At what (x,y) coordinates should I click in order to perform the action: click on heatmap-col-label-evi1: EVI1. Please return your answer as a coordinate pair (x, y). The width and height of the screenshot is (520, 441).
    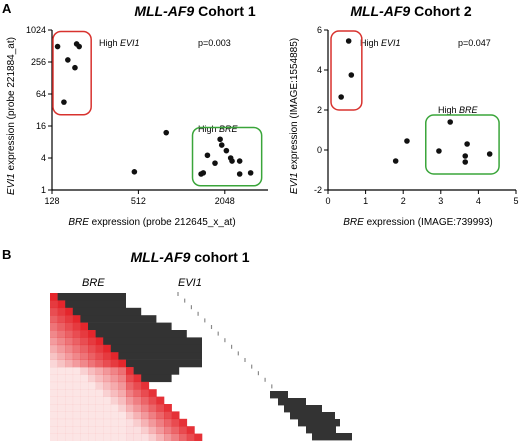
    Looking at the image, I should click on (190, 283).